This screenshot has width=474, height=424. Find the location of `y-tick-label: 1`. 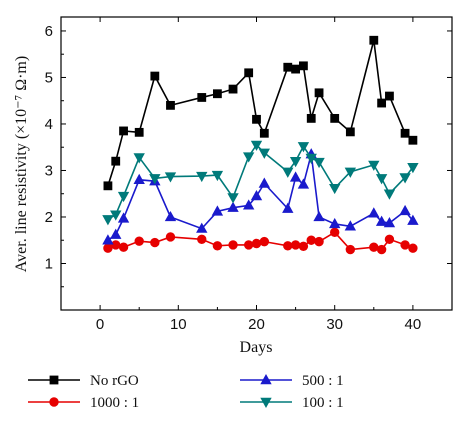

y-tick-label: 1 is located at coordinates (49, 263).